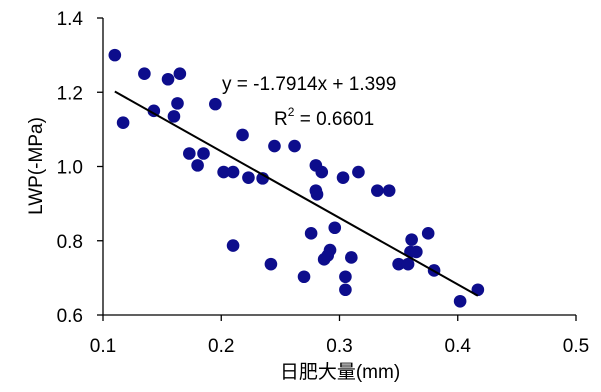 The width and height of the screenshot is (601, 392). Describe the element at coordinates (458, 346) in the screenshot. I see `x-tick-label: 0.4` at that location.